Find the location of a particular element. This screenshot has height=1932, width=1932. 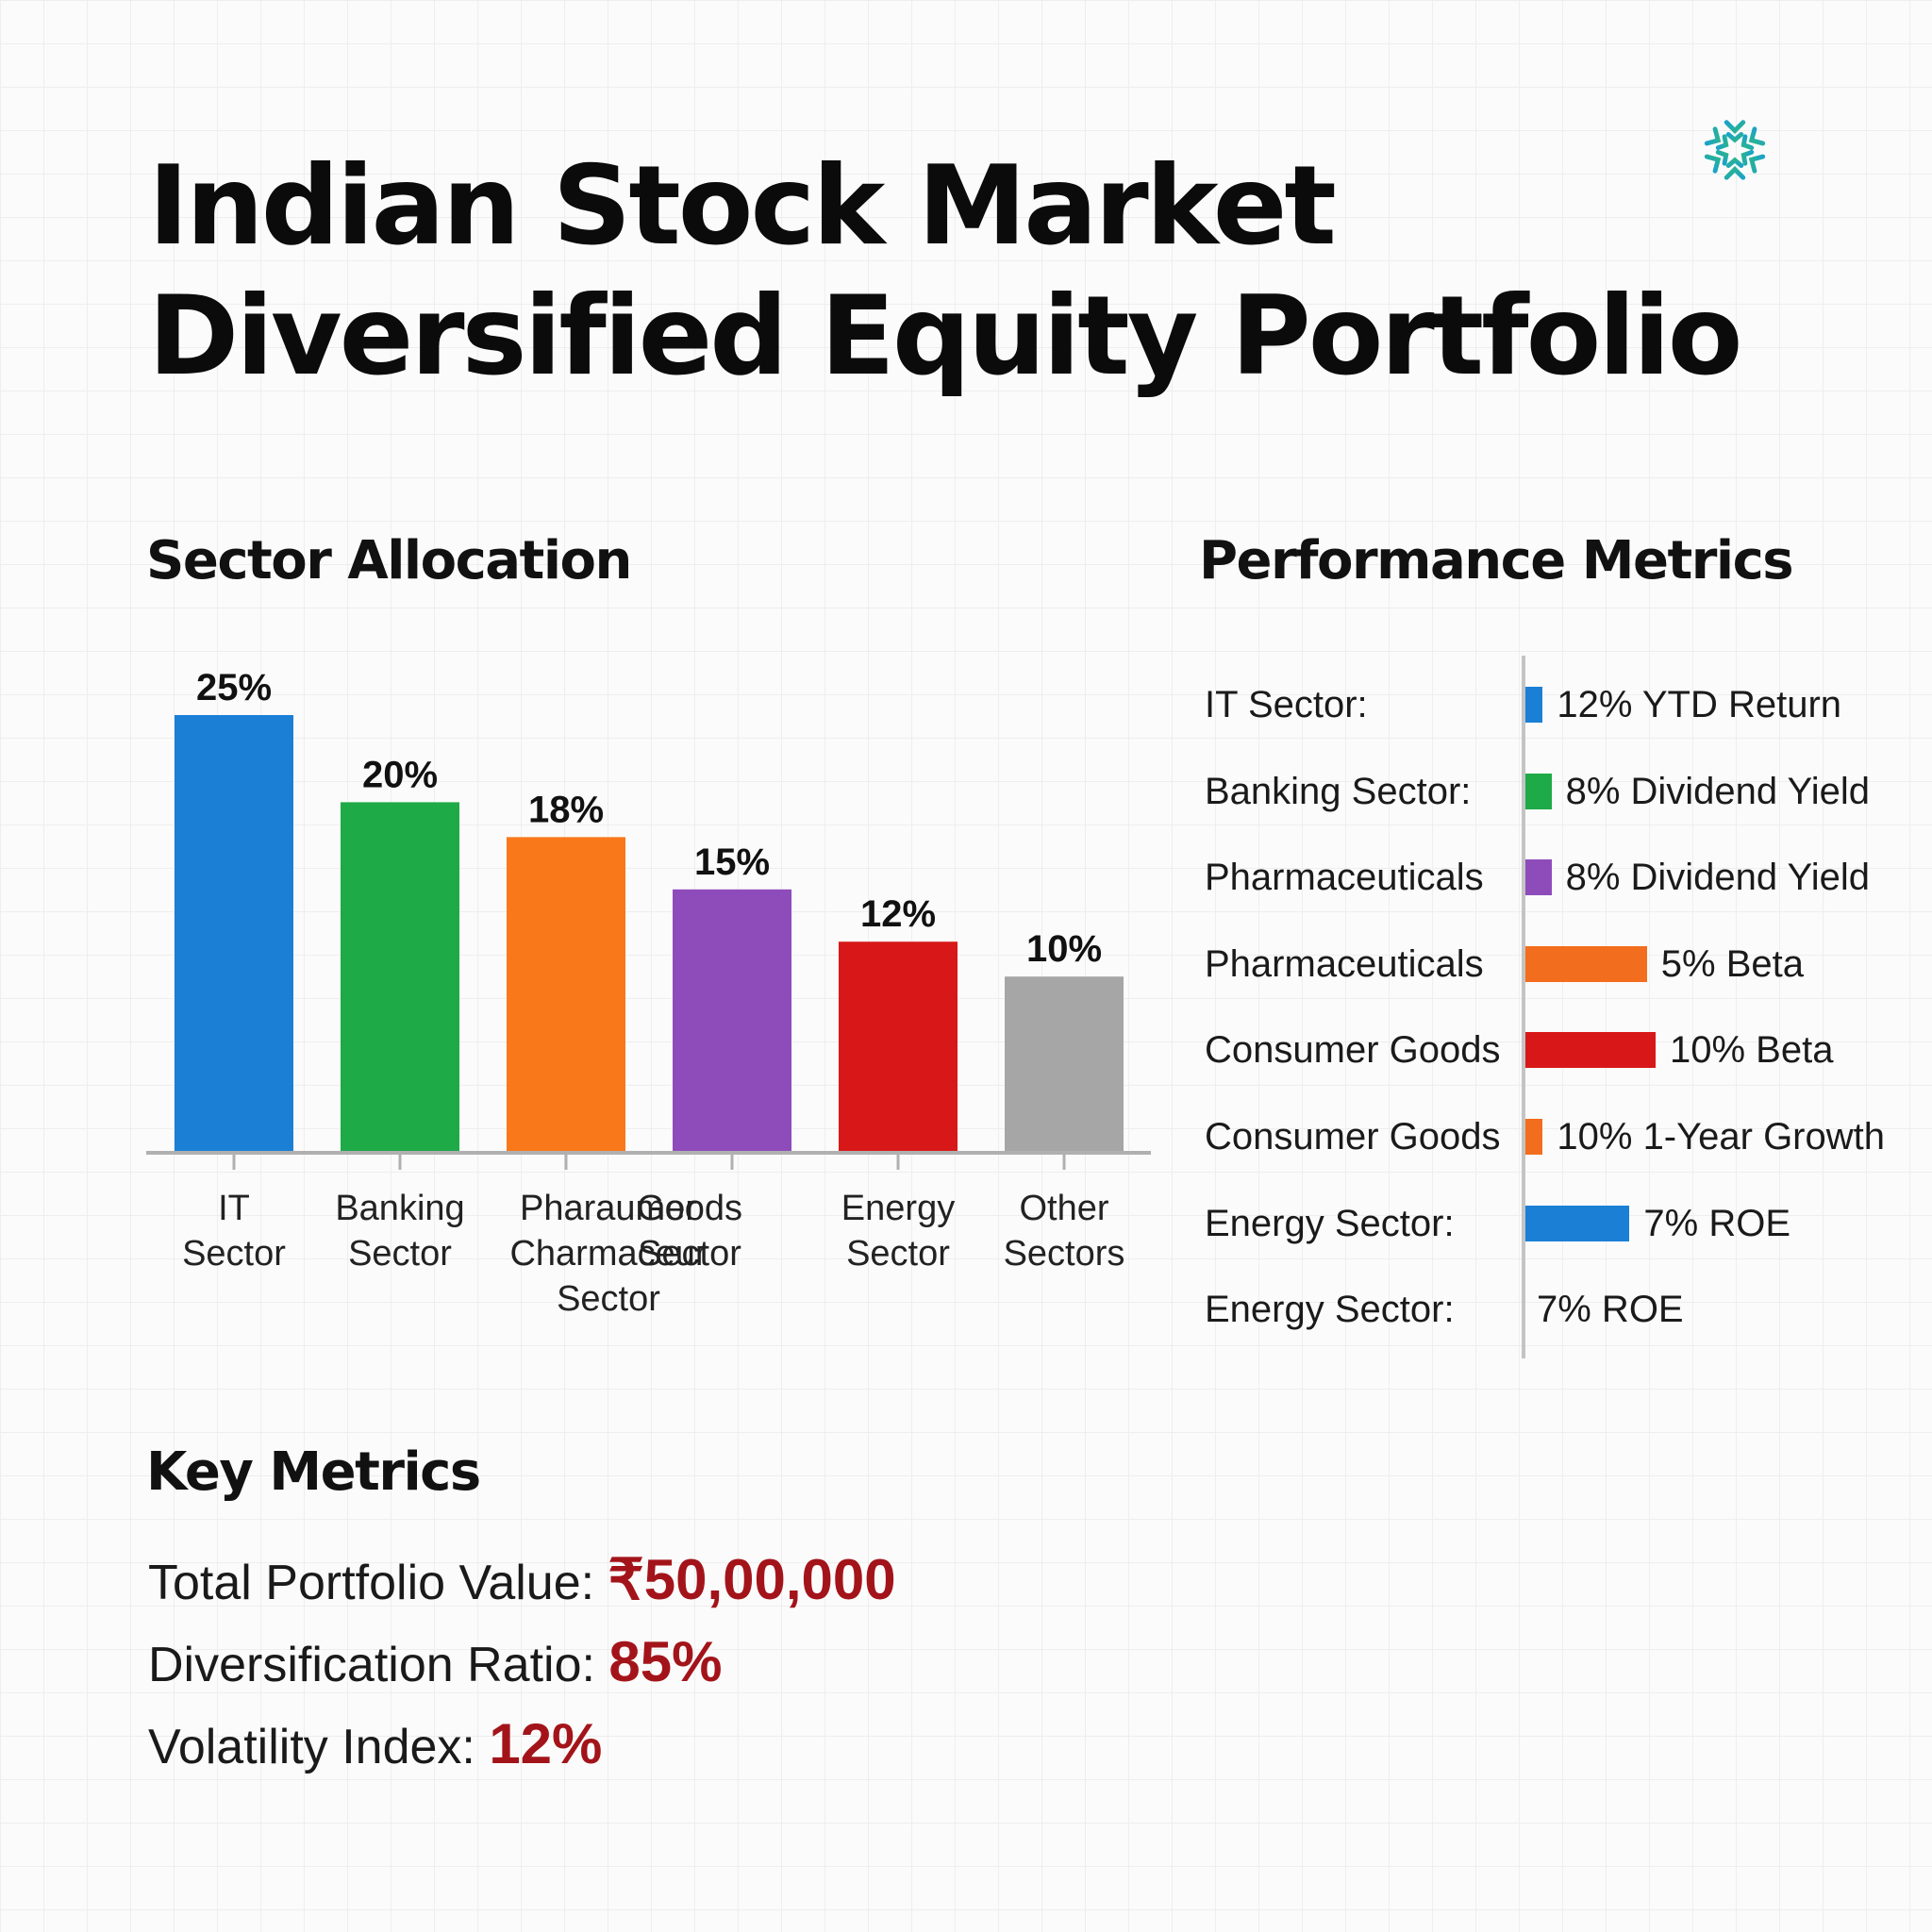

x-tick-label: Energy is located at coordinates (898, 1209).